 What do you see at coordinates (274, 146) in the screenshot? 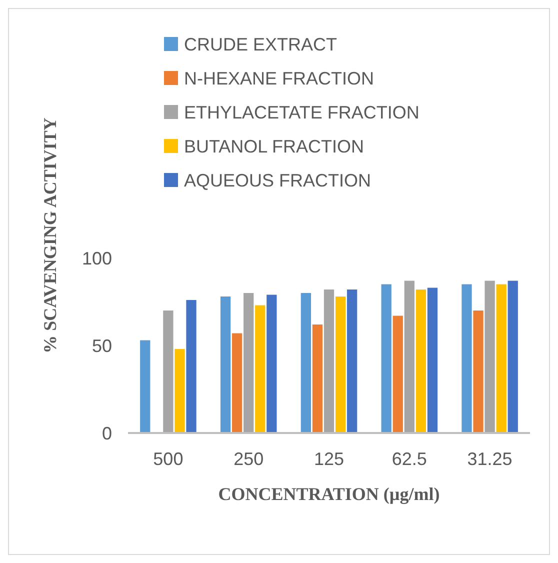
I see `legend-label: BUTANOL FRACTION` at bounding box center [274, 146].